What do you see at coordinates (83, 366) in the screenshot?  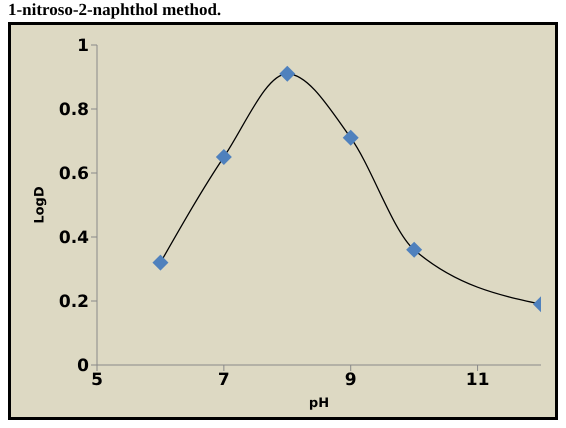 I see `y-tick-label: 0` at bounding box center [83, 366].